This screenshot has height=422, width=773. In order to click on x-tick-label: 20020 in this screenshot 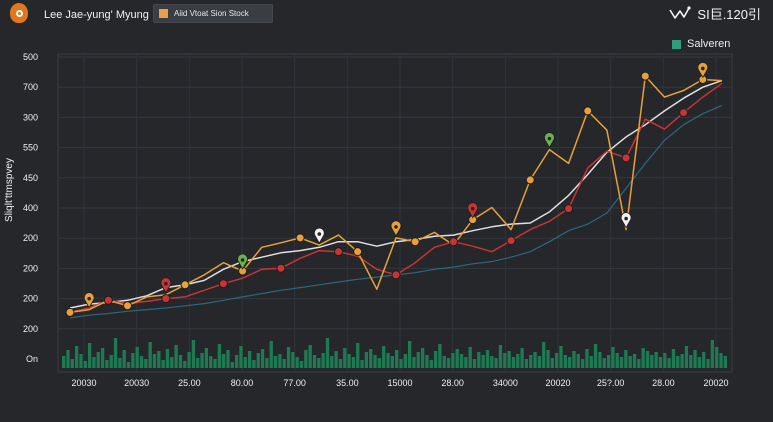, I will do `click(557, 383)`.